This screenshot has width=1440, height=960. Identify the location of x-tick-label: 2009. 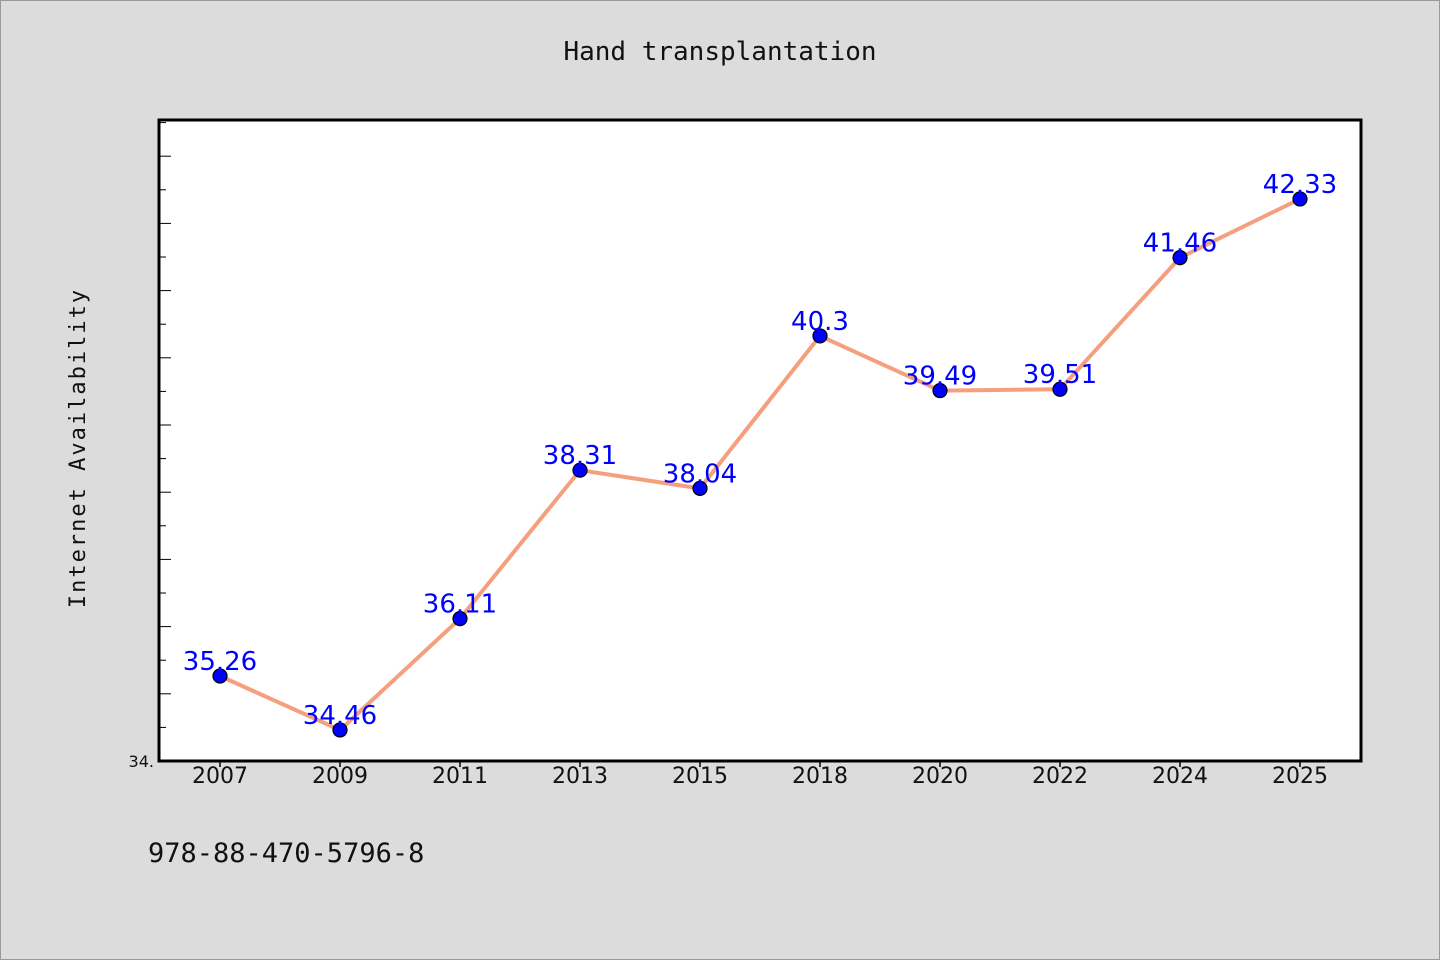
(340, 776).